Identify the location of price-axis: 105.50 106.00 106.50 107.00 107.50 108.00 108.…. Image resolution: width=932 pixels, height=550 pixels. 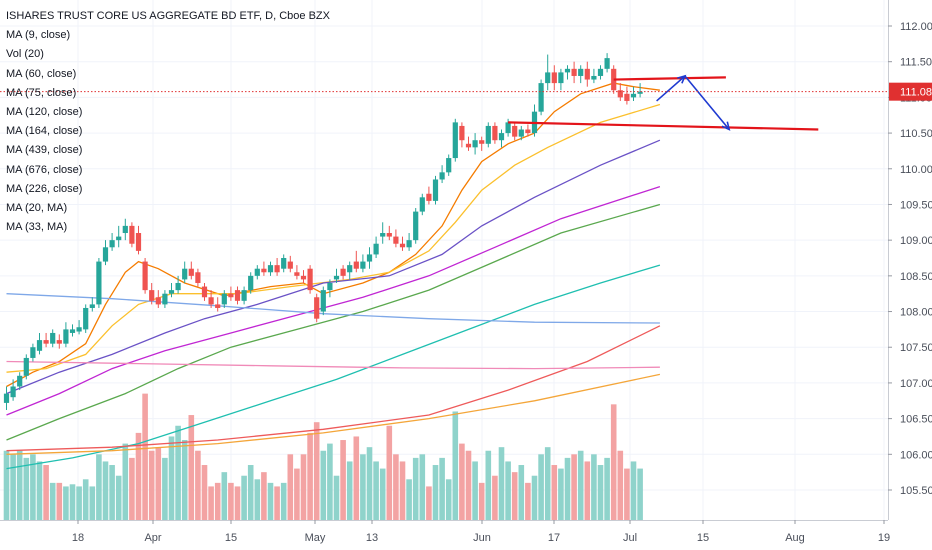
(910, 260).